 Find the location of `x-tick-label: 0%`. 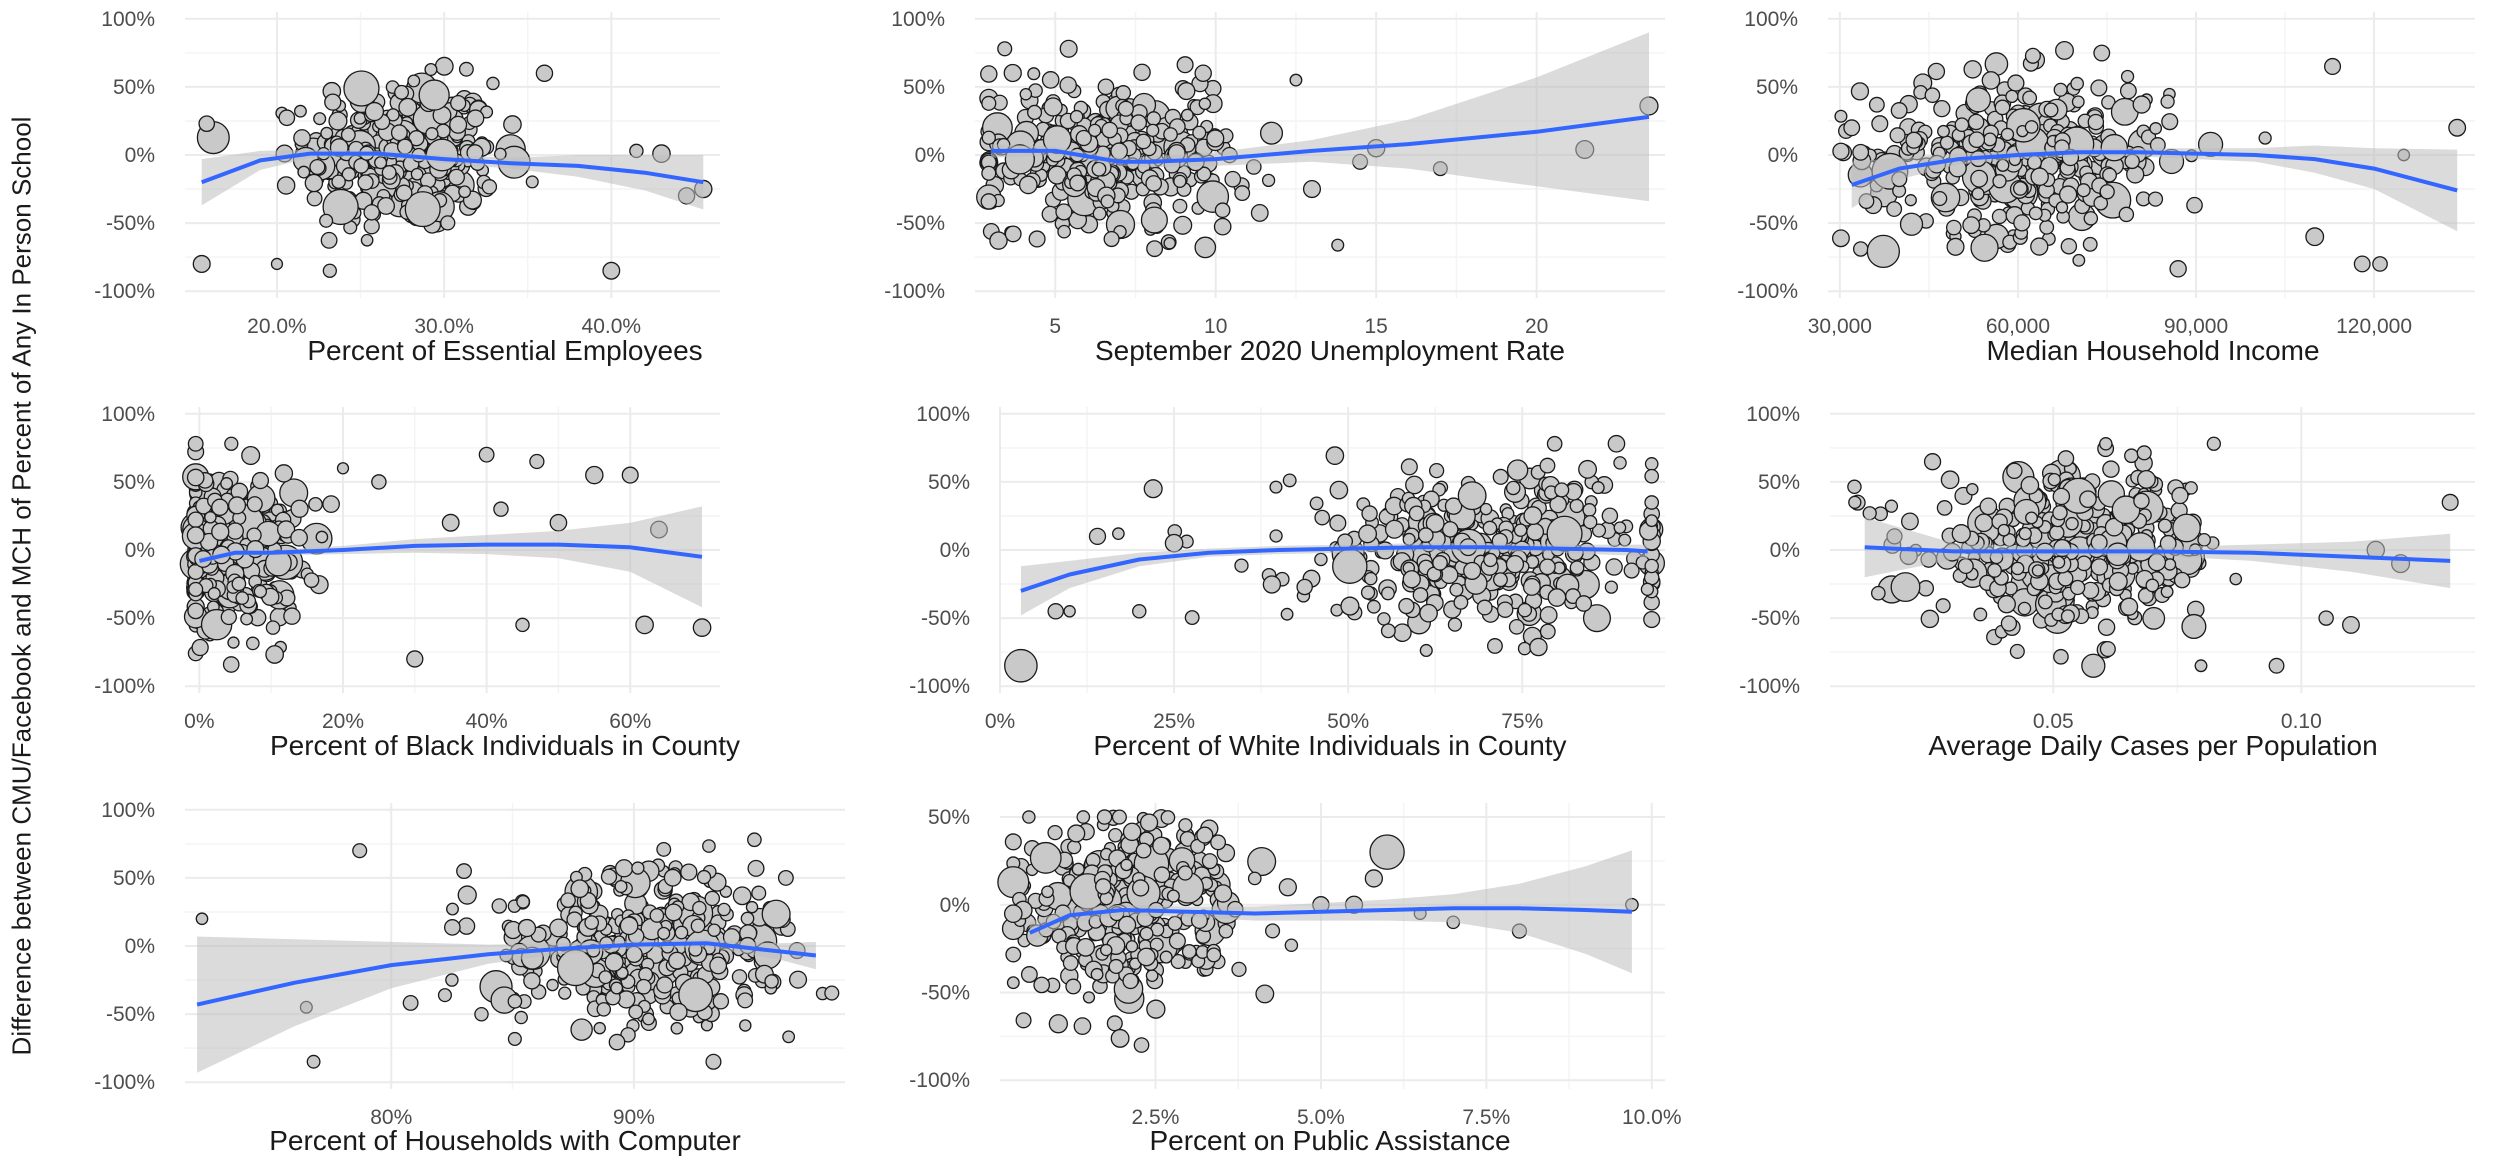

x-tick-label: 0% is located at coordinates (1000, 721).